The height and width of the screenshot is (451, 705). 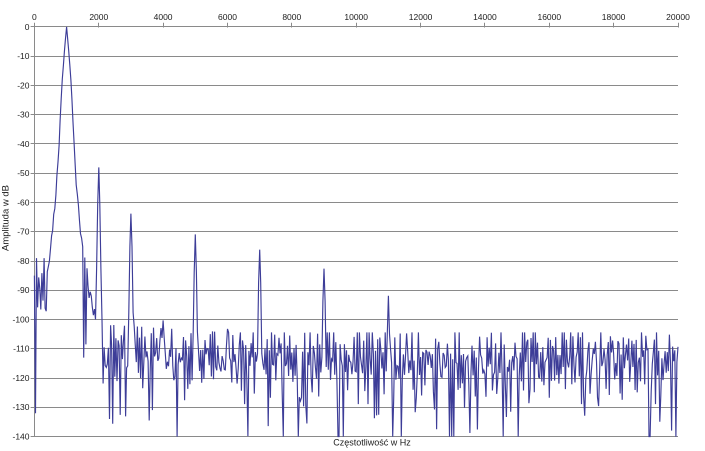 I want to click on svg-text: Amplituda w dB, so click(x=6, y=218).